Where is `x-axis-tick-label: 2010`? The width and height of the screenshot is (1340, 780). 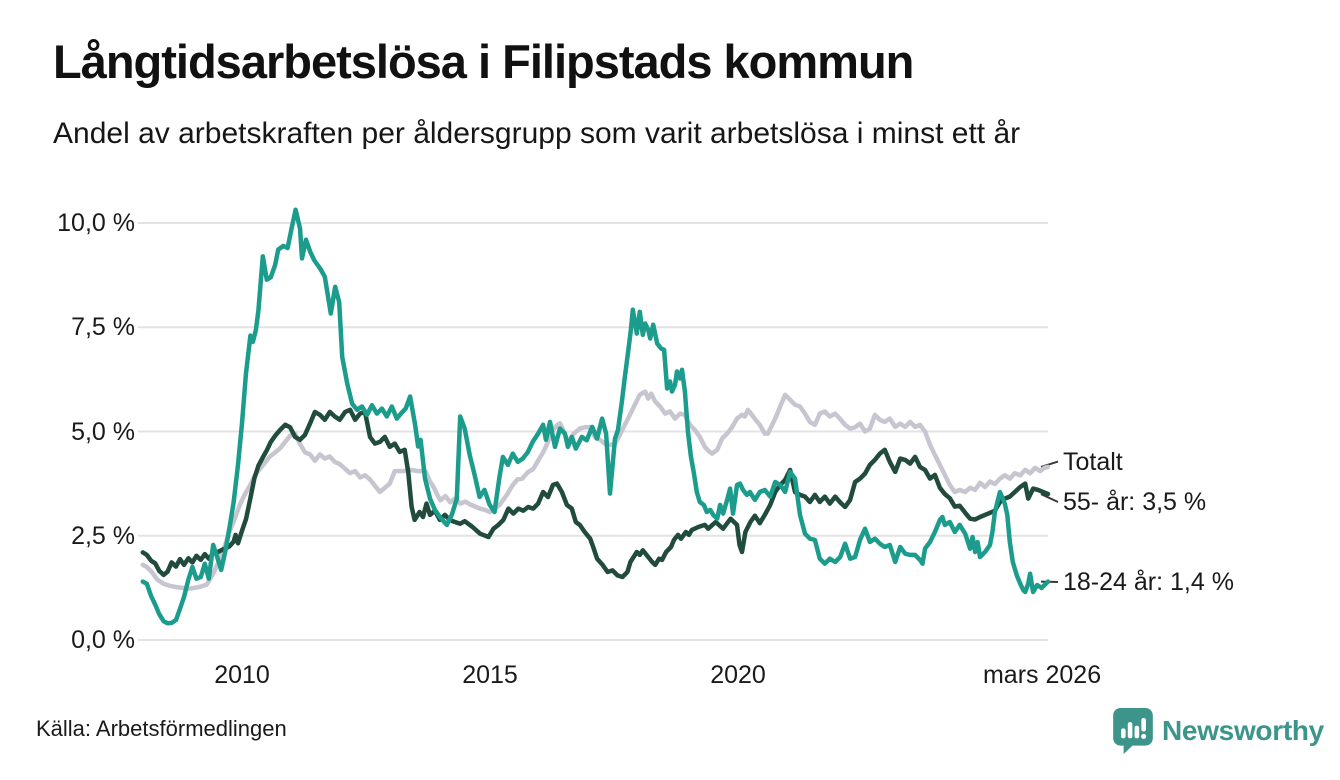
x-axis-tick-label: 2010 is located at coordinates (242, 675).